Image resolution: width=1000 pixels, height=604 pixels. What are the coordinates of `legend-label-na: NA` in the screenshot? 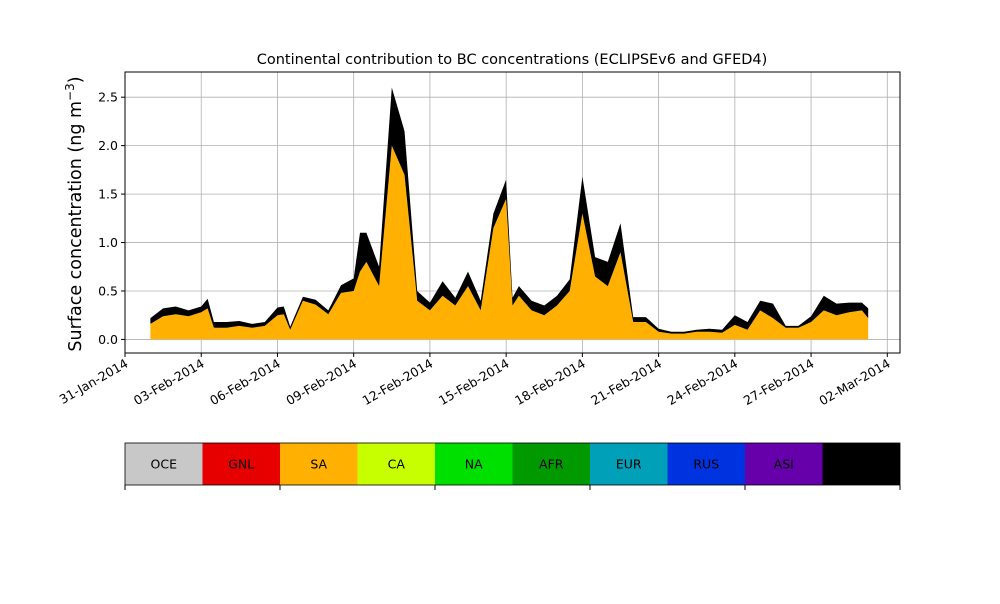 It's located at (474, 464).